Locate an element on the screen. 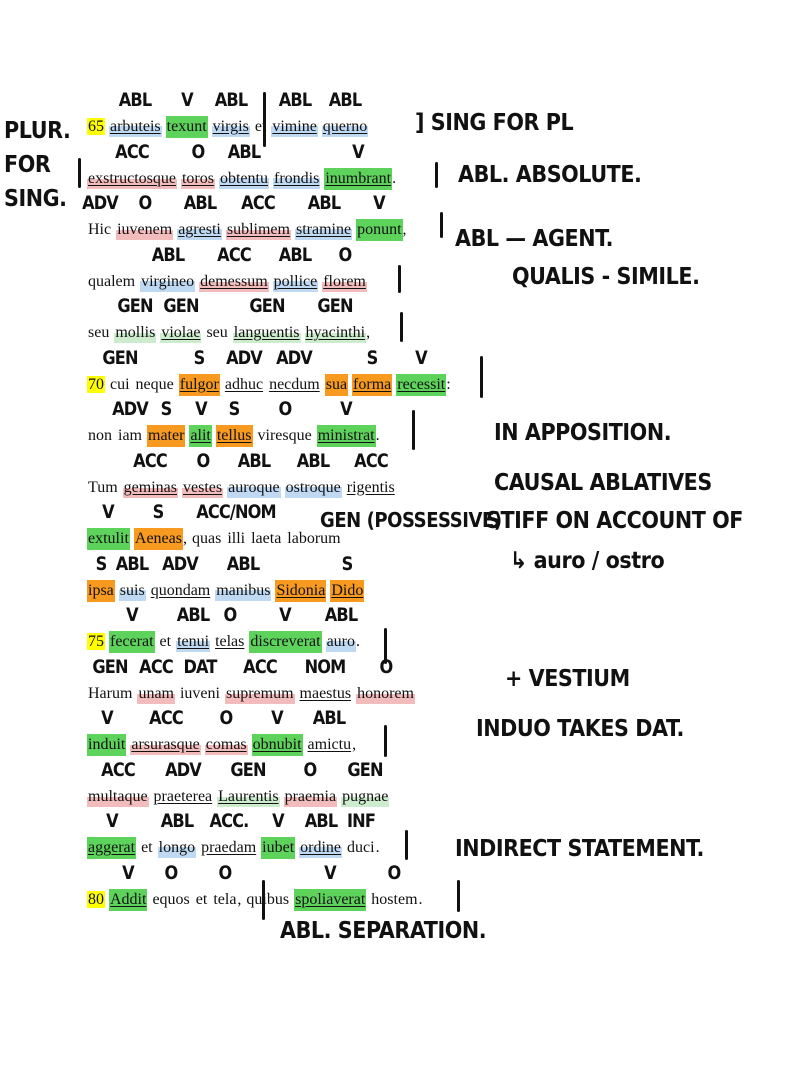 The image size is (800, 1066). word: praemia O is located at coordinates (310, 783).